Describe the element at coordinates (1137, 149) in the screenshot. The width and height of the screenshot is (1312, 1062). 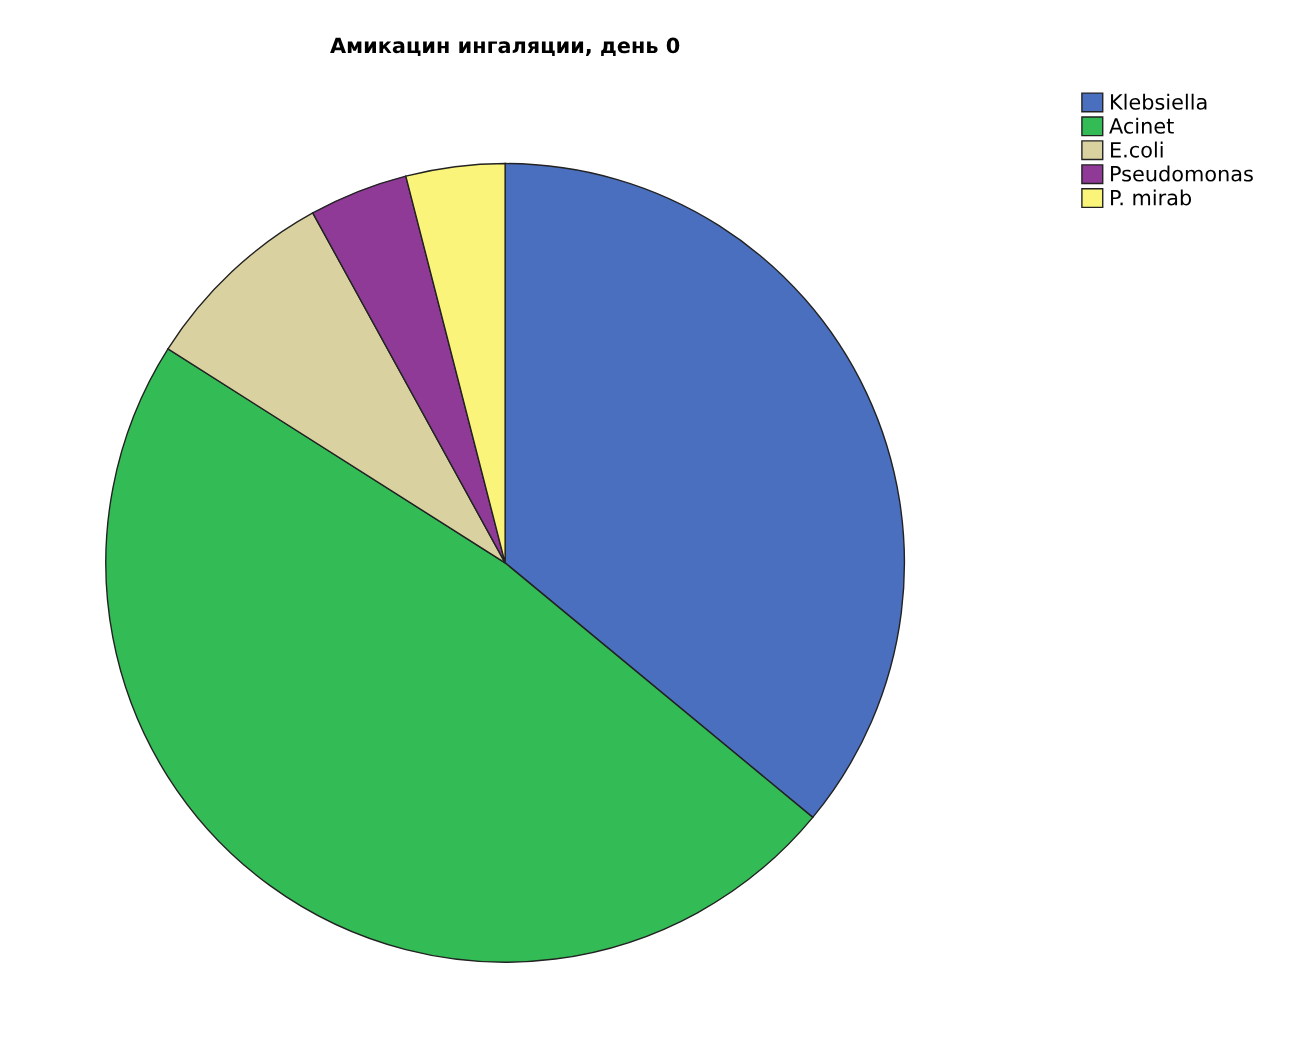
I see `legend-label: E.coli` at that location.